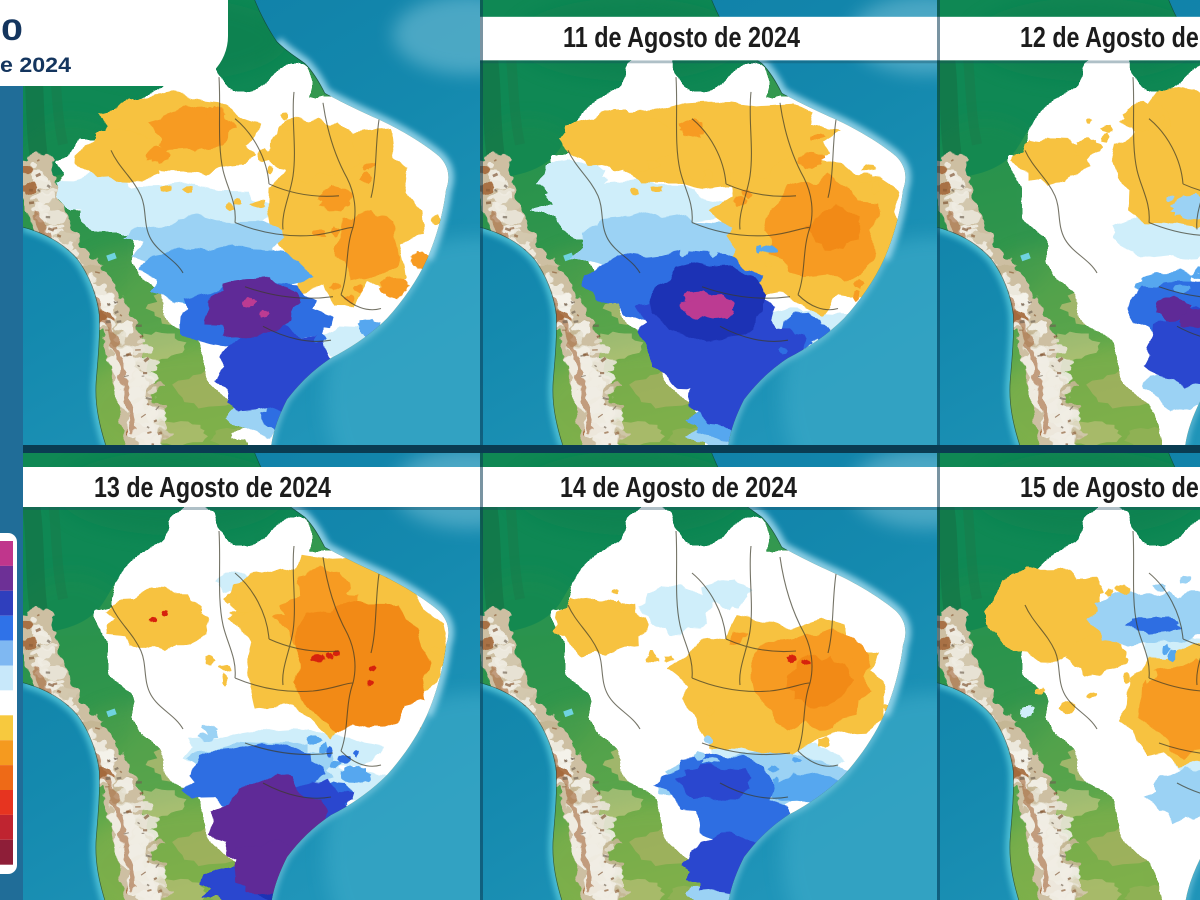  Describe the element at coordinates (678, 488) in the screenshot. I see `svg-text: 14 de Agosto de 2024` at that location.